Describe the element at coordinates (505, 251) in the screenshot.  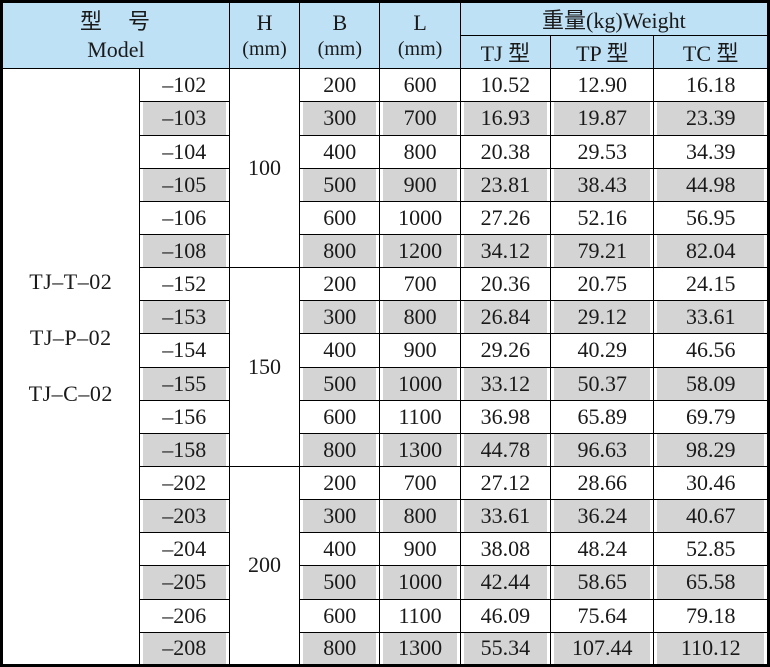
I see `tj-weight-cell: 34.12` at that location.